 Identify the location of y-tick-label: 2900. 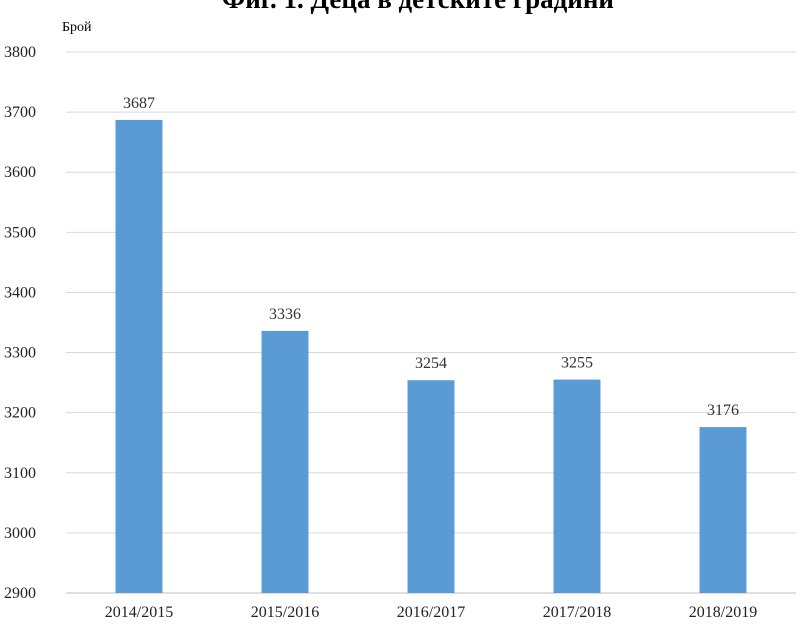
(20, 593).